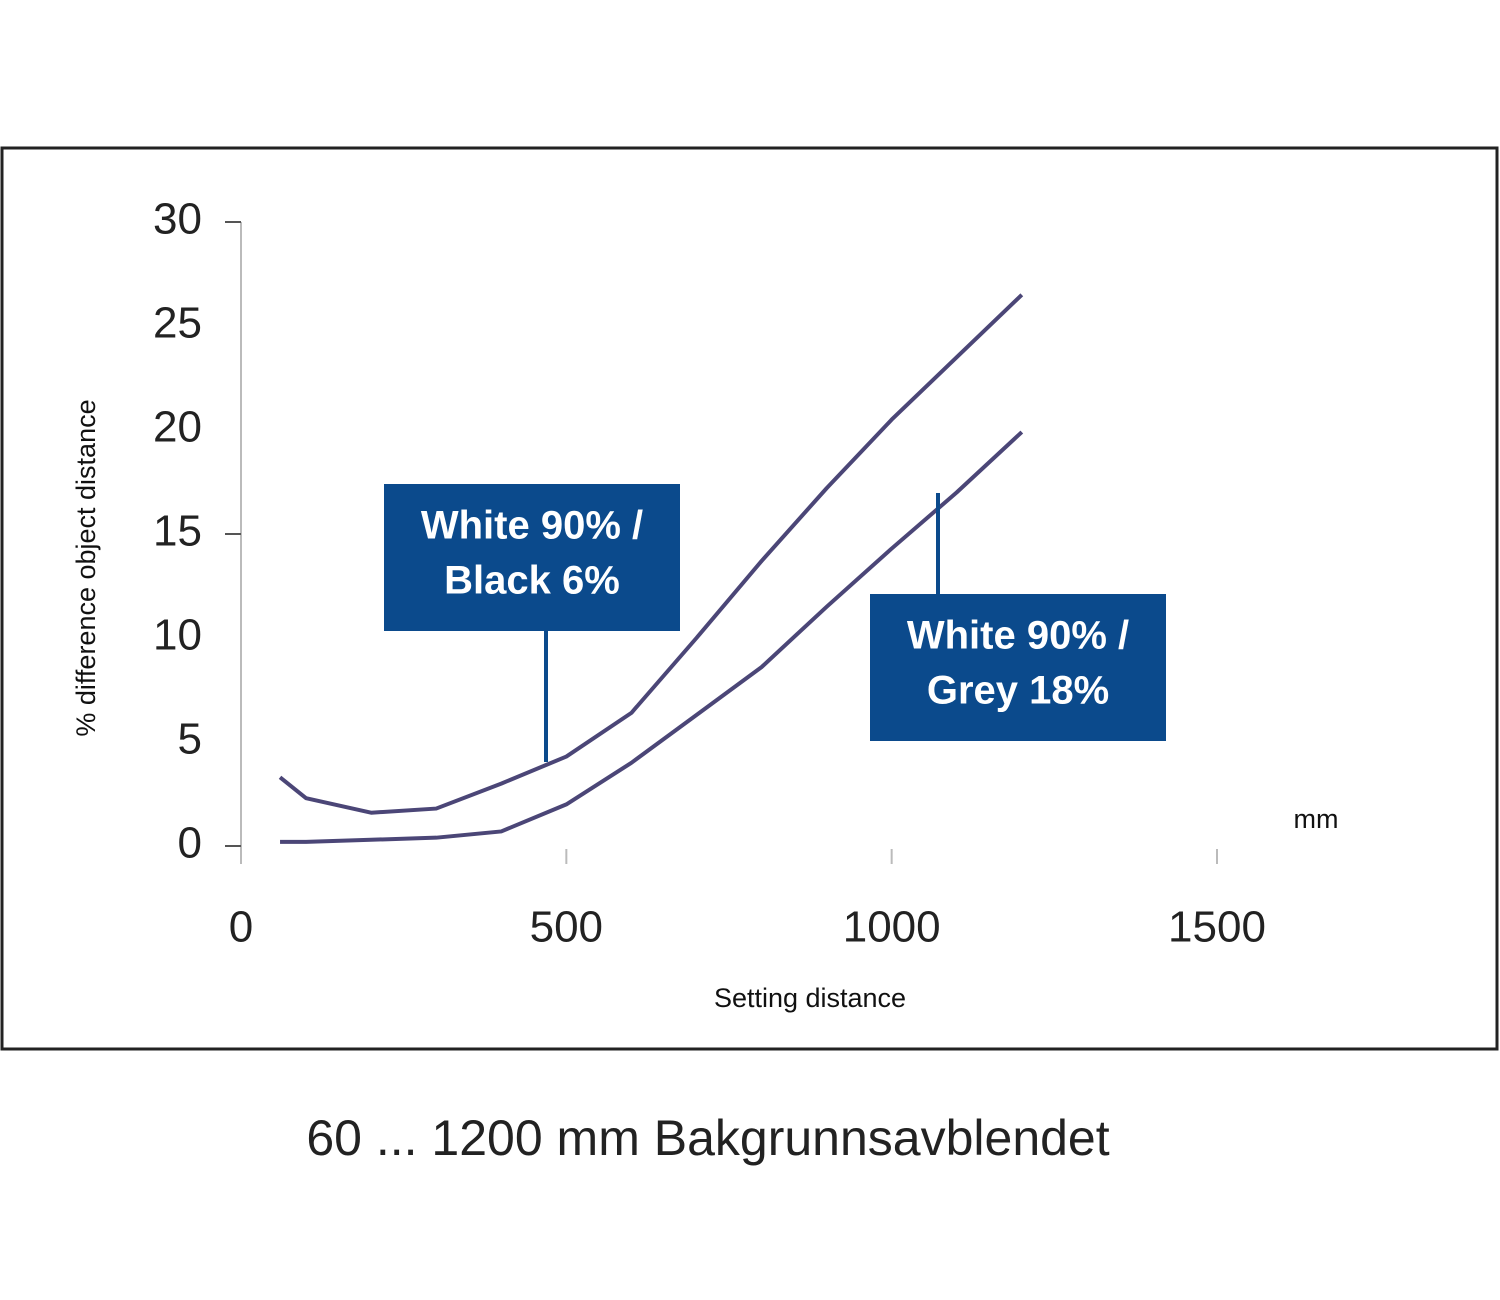 Image resolution: width=1500 pixels, height=1300 pixels. I want to click on x-tick-label: 500, so click(566, 927).